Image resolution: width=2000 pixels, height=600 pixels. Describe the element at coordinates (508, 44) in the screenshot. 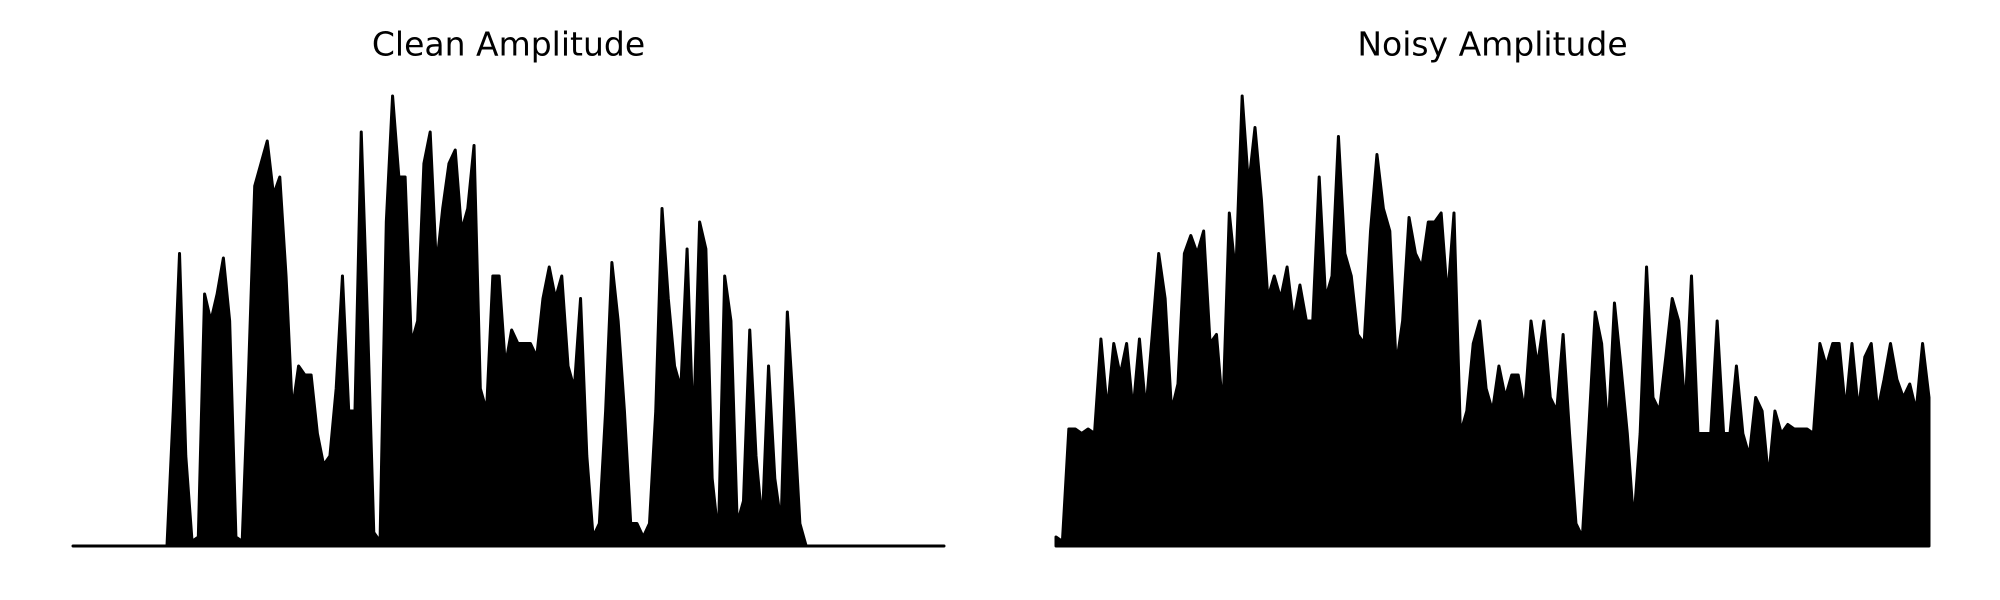

I see `chart-title: Clean Amplitude` at that location.